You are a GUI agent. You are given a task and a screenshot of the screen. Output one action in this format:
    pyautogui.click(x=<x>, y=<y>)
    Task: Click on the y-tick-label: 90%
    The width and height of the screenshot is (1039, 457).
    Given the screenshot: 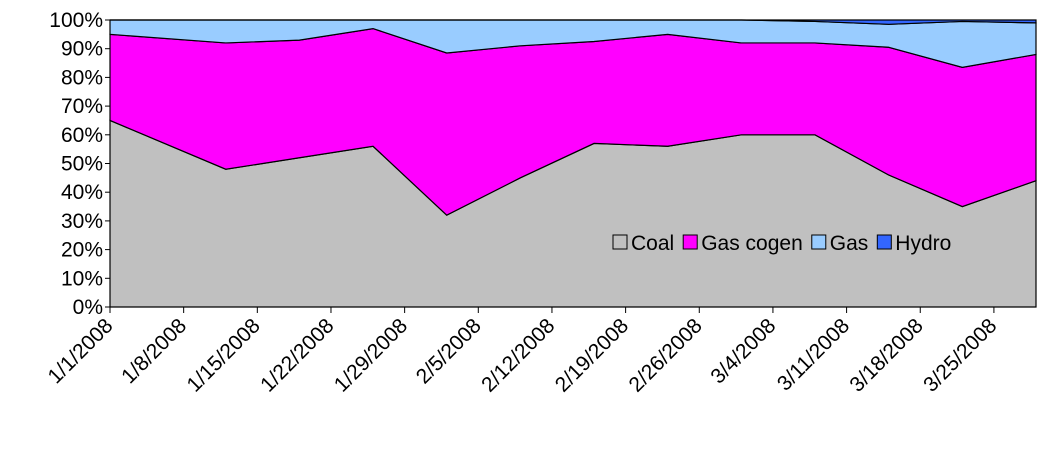 What is the action you would take?
    pyautogui.click(x=82, y=49)
    